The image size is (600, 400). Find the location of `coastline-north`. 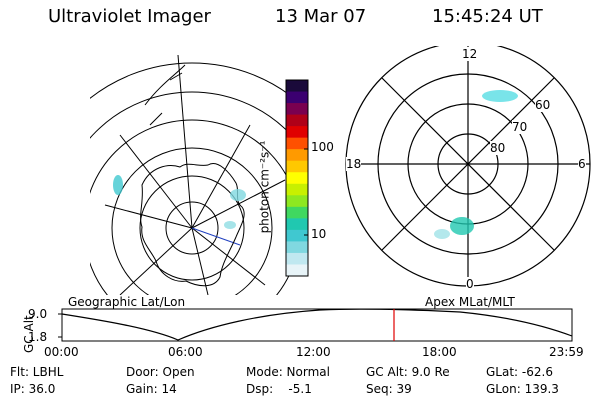

coastline-north is located at coordinates (165, 95).